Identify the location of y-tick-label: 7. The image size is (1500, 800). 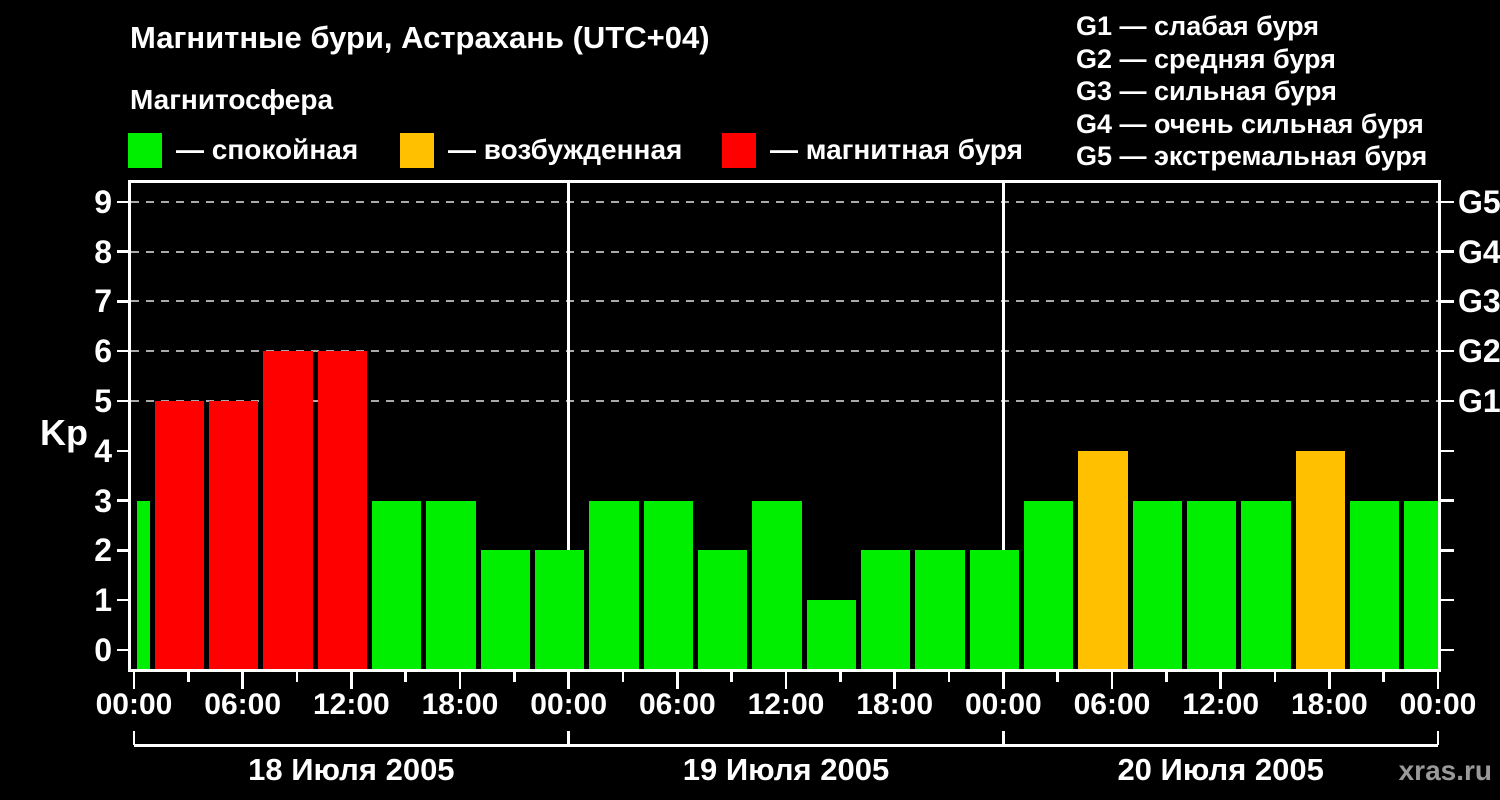
(103, 301).